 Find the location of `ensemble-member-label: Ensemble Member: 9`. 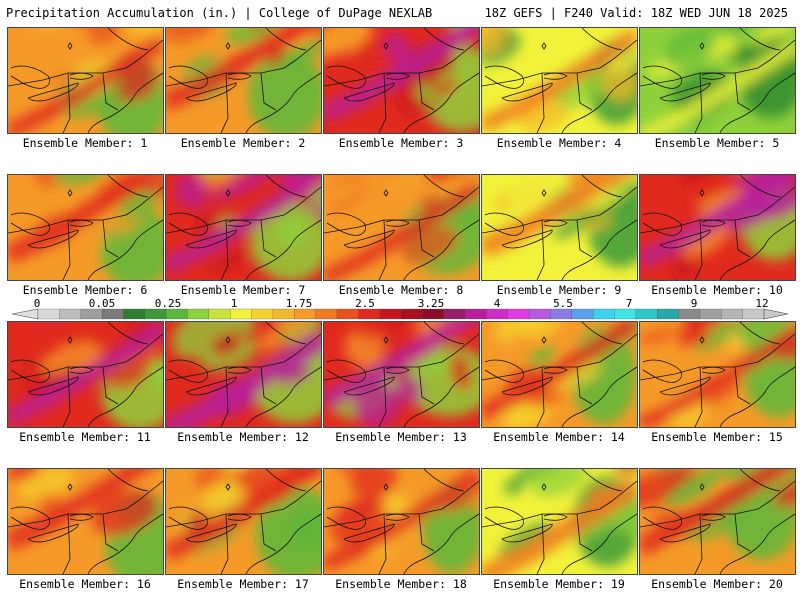

ensemble-member-label: Ensemble Member: 9 is located at coordinates (559, 290).